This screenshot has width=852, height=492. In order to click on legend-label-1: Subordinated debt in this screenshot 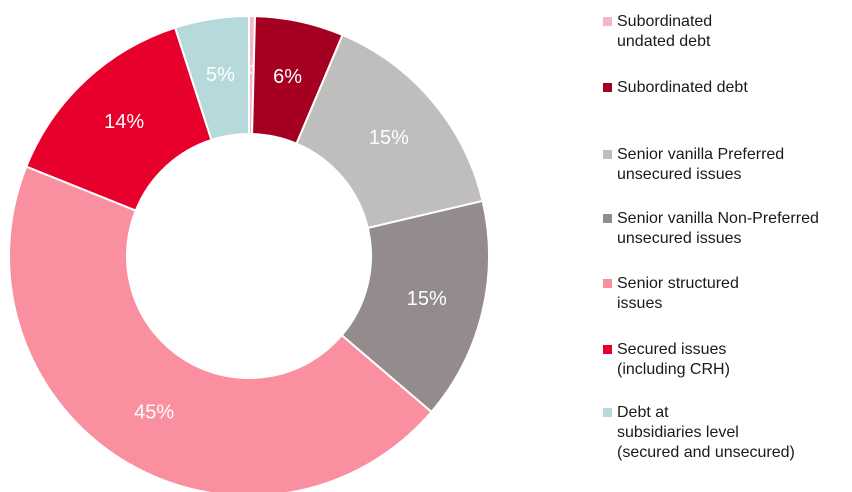, I will do `click(682, 87)`.